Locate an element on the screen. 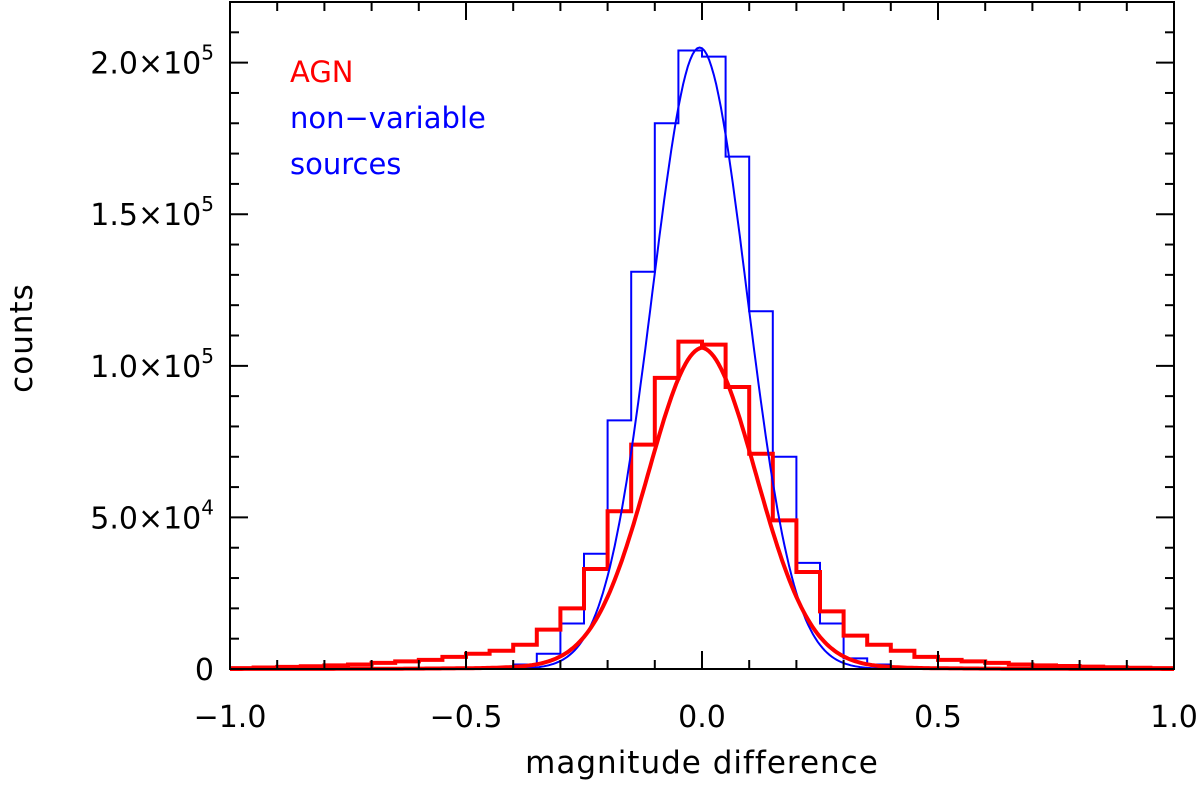 The image size is (1200, 787). legend: AGN non−variable sources is located at coordinates (388, 118).